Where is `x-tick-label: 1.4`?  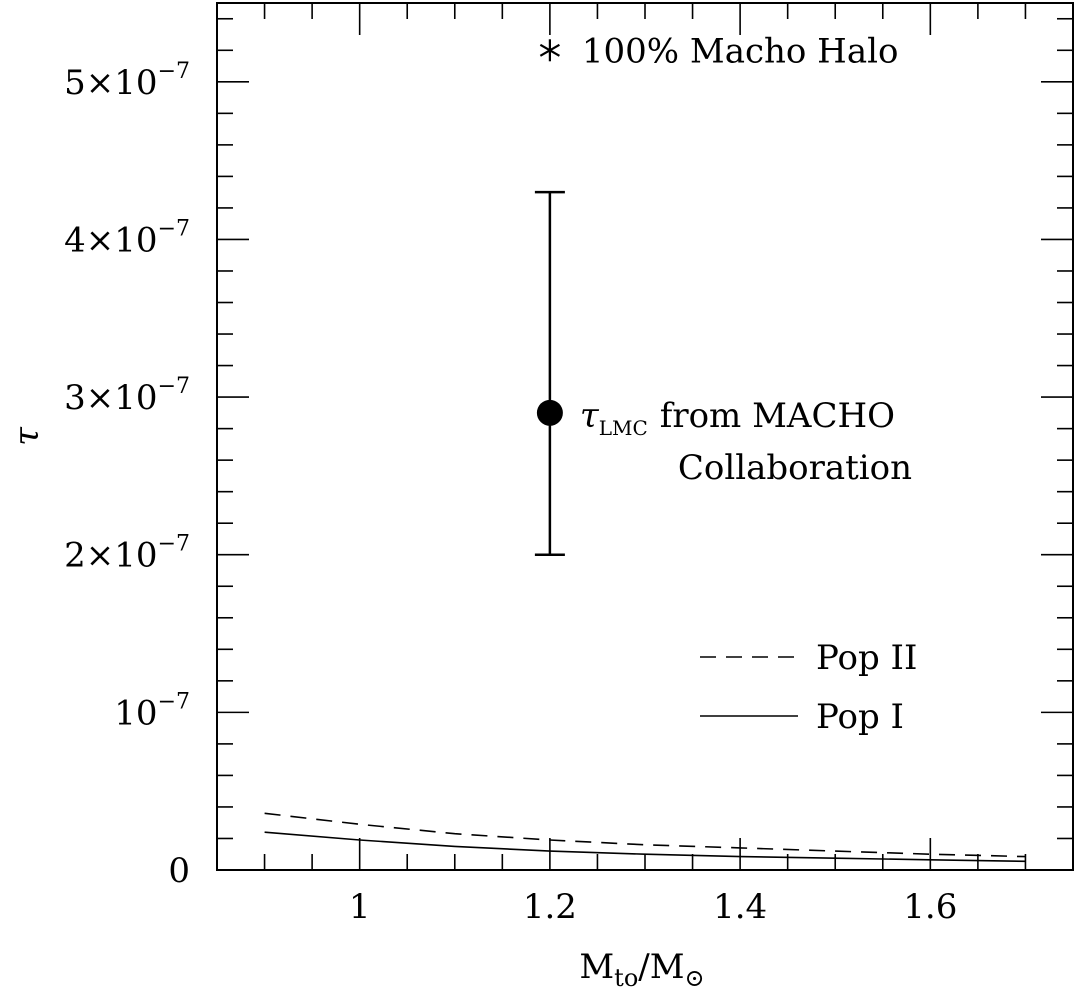 x-tick-label: 1.4 is located at coordinates (740, 907).